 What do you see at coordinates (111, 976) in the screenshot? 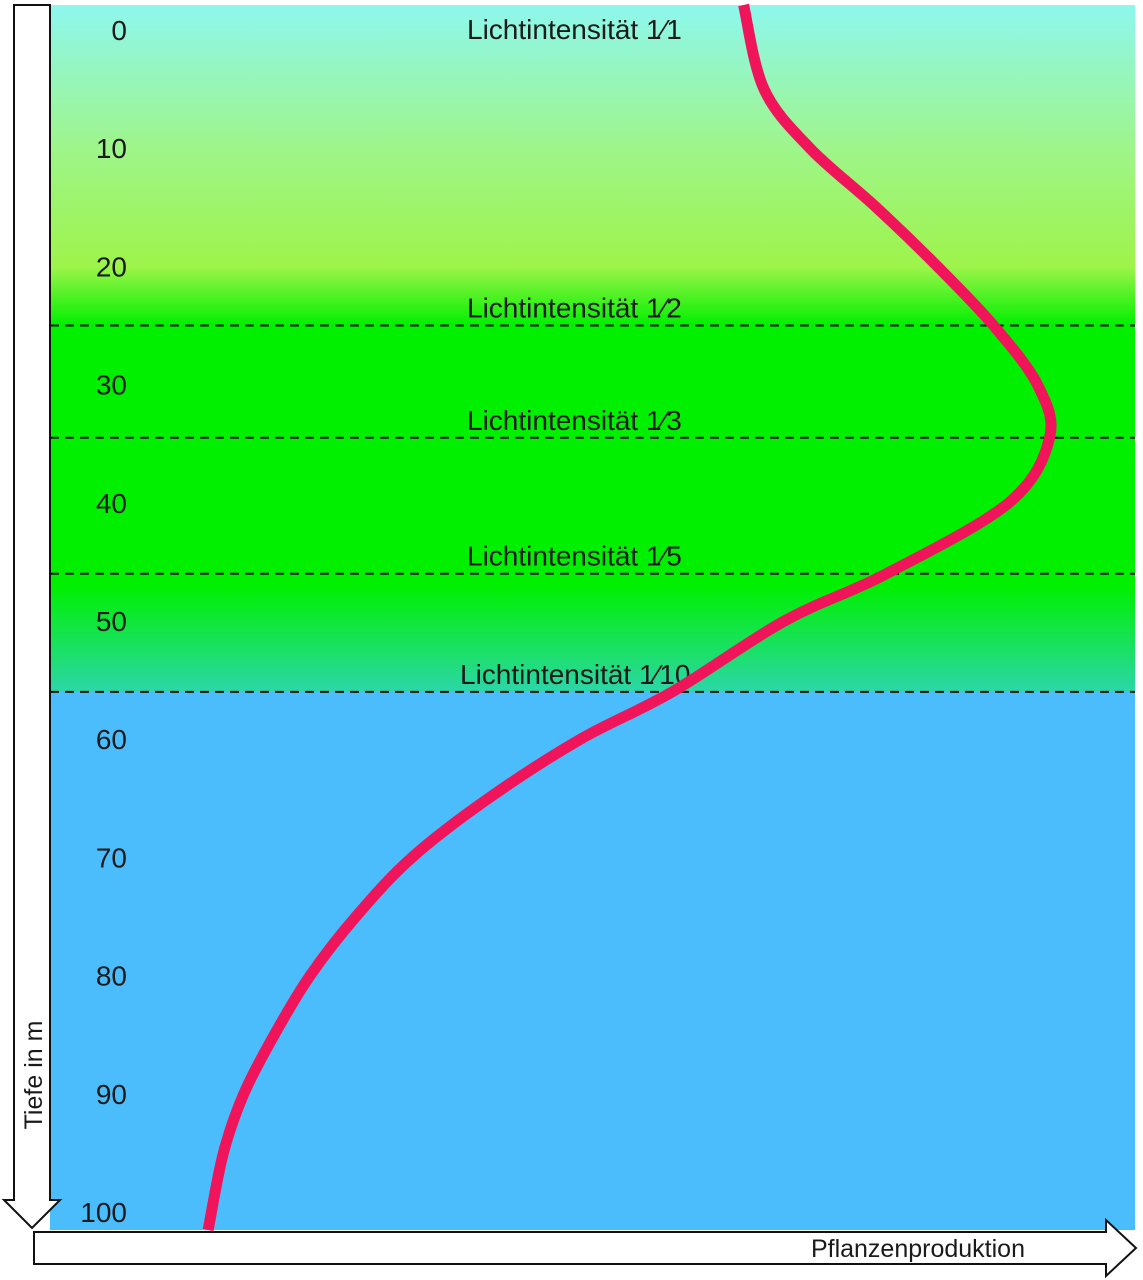
I see `y-tick-label: 80` at bounding box center [111, 976].